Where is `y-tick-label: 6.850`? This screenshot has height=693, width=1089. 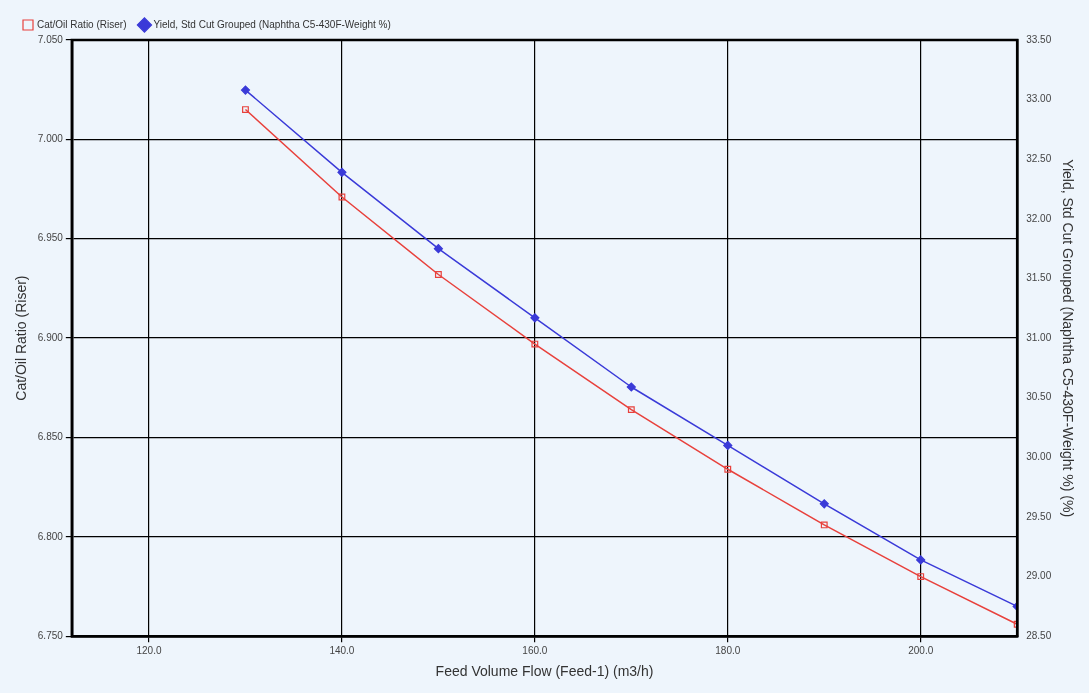
y-tick-label: 6.850 is located at coordinates (50, 437).